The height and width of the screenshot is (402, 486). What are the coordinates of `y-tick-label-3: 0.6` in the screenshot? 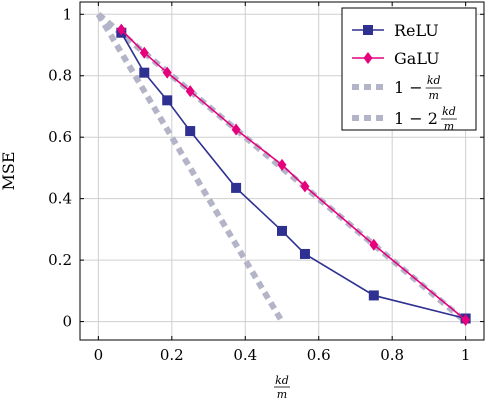 It's located at (60, 137).